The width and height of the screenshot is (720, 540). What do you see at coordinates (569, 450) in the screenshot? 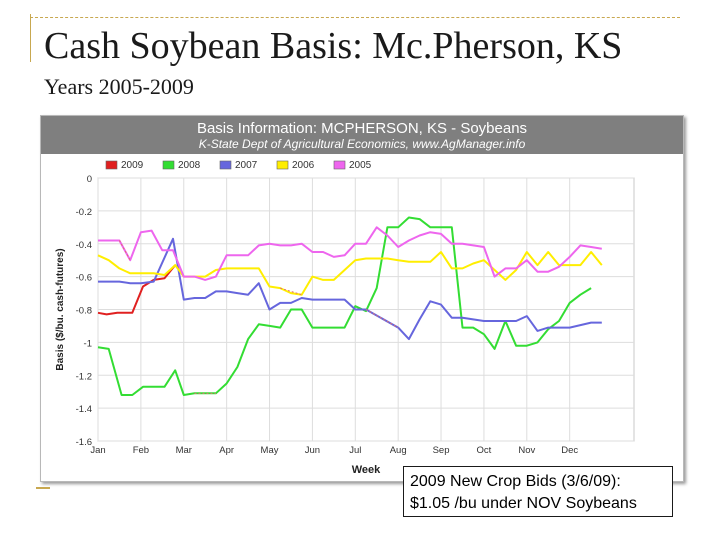
I see `x-tick-label: Dec` at bounding box center [569, 450].